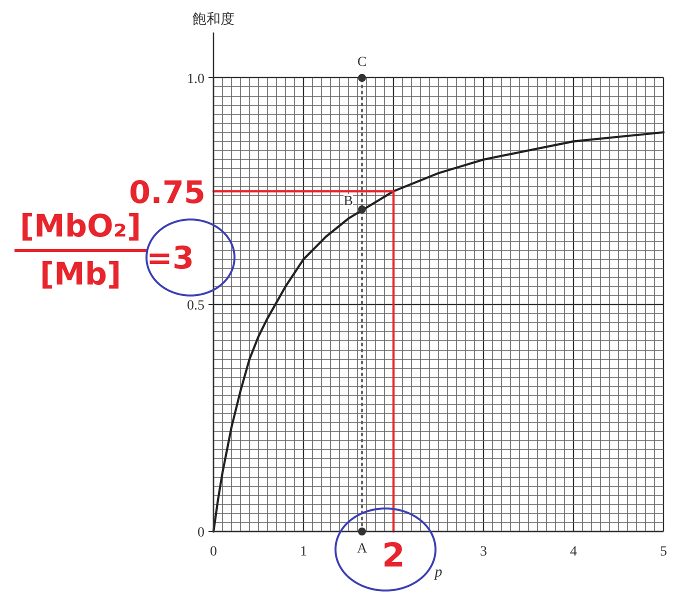 The height and width of the screenshot is (594, 675). Describe the element at coordinates (213, 552) in the screenshot. I see `x-tick-label: 0` at that location.